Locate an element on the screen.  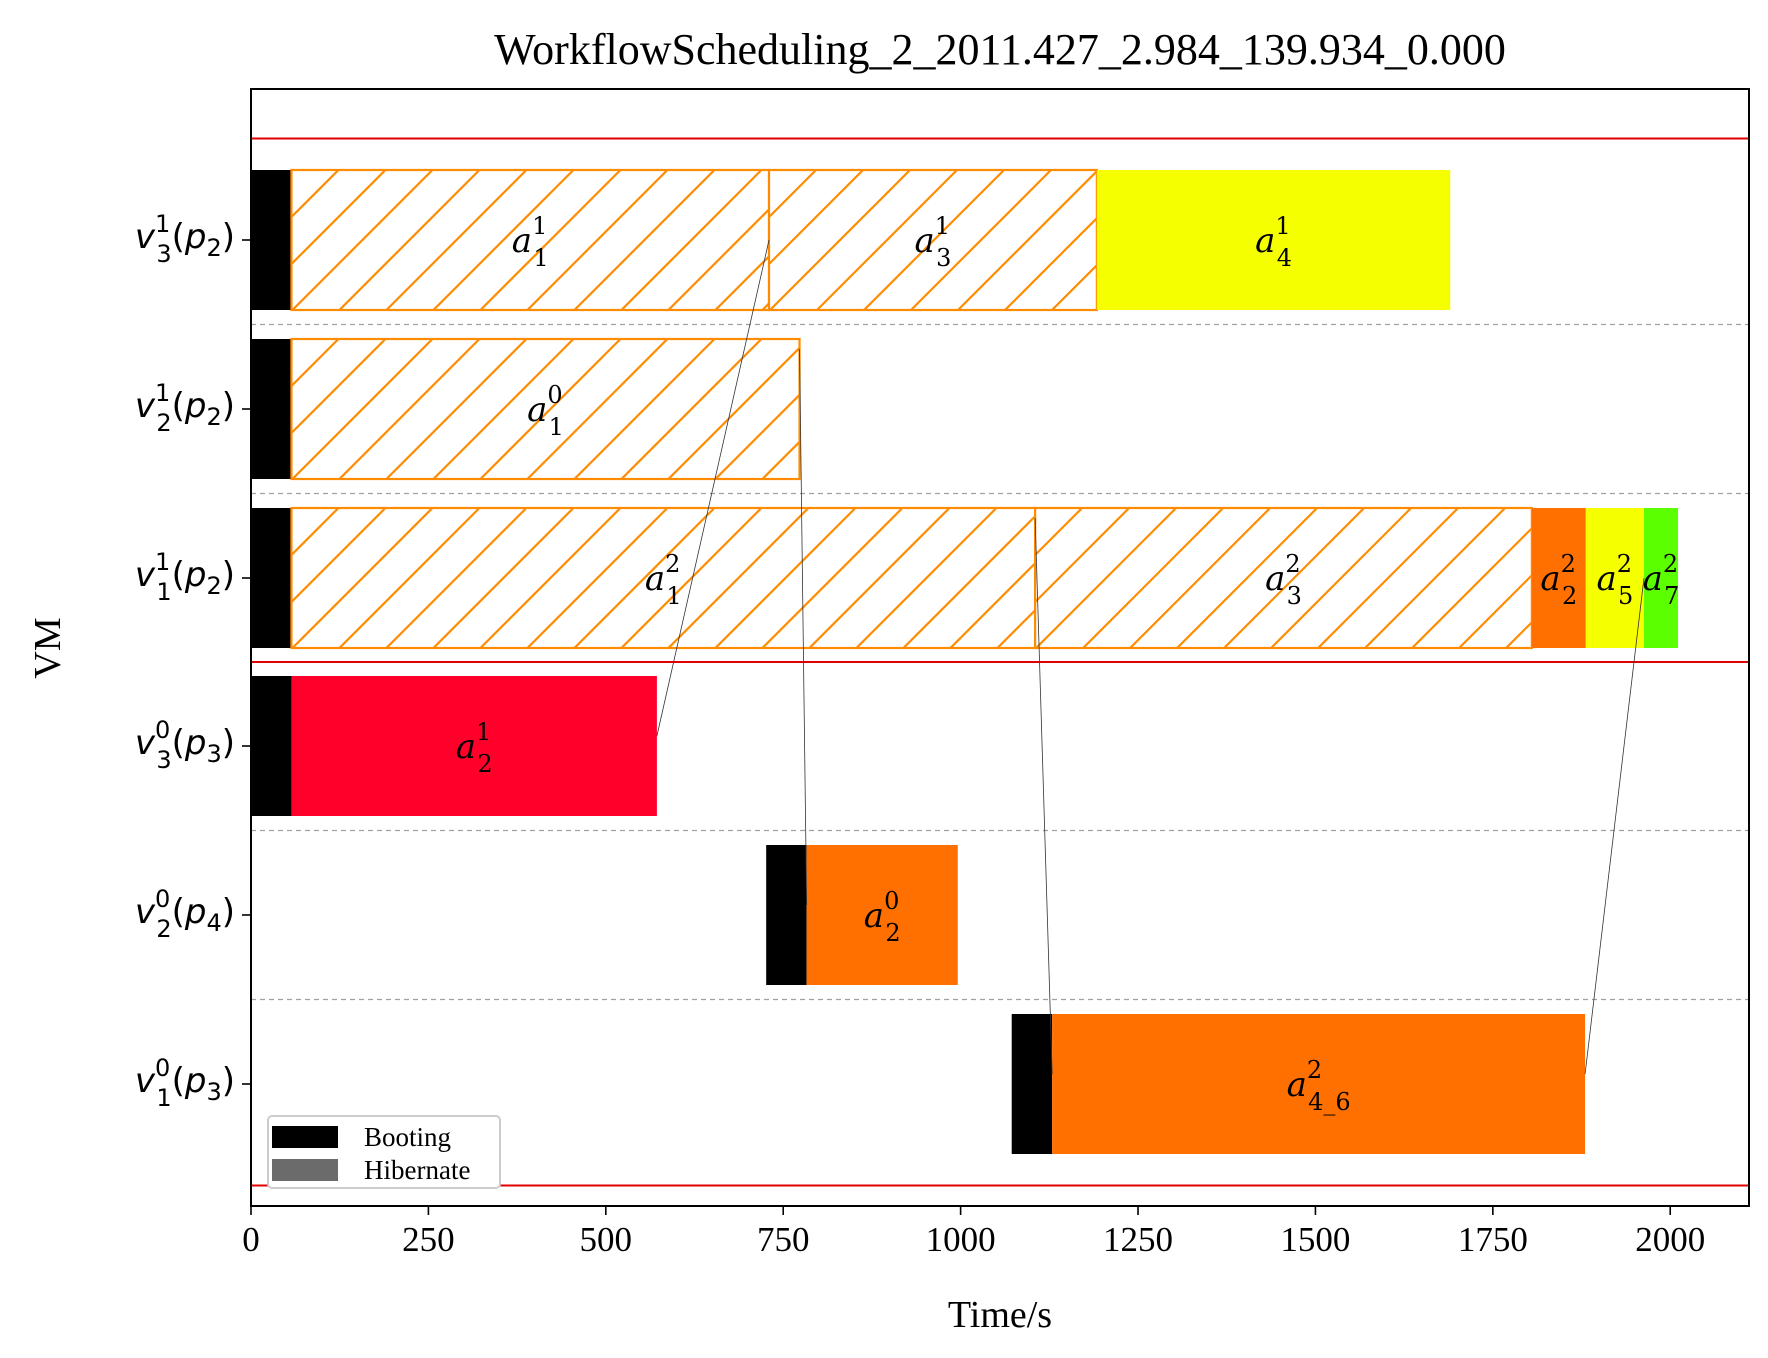
task-label: a2 4_6 is located at coordinates (1319, 1086).